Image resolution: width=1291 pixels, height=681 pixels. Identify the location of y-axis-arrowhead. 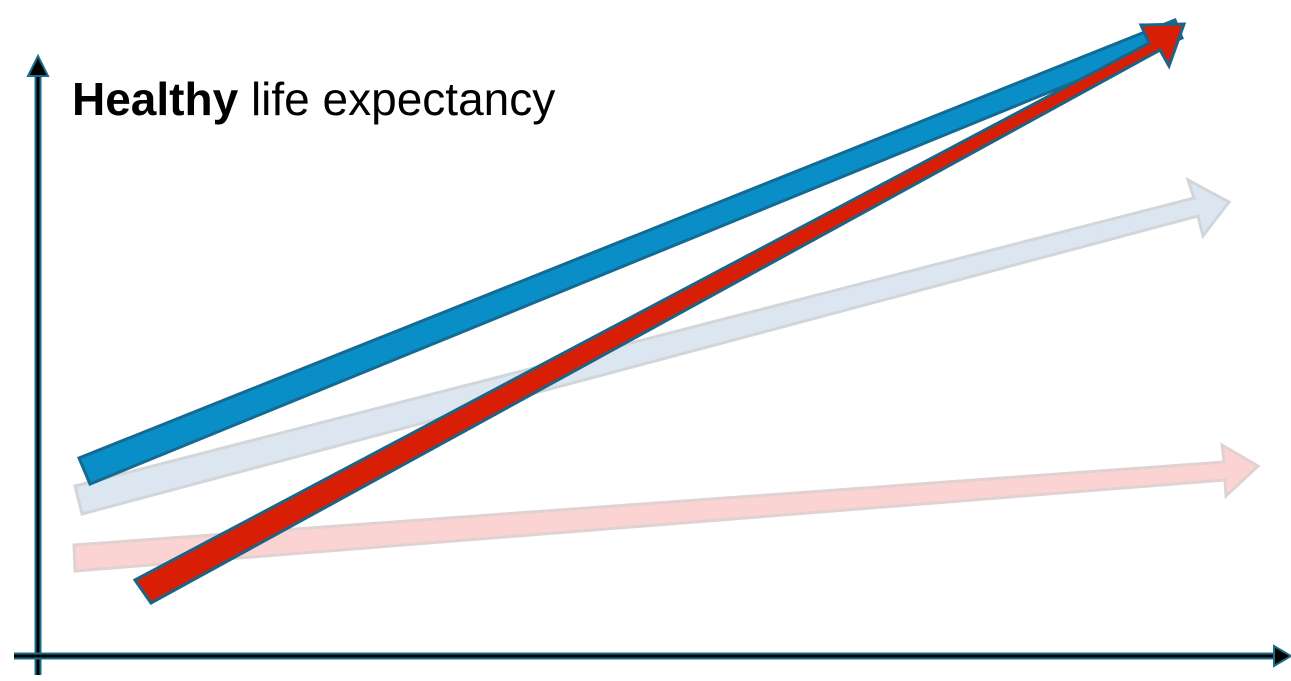
(38, 65).